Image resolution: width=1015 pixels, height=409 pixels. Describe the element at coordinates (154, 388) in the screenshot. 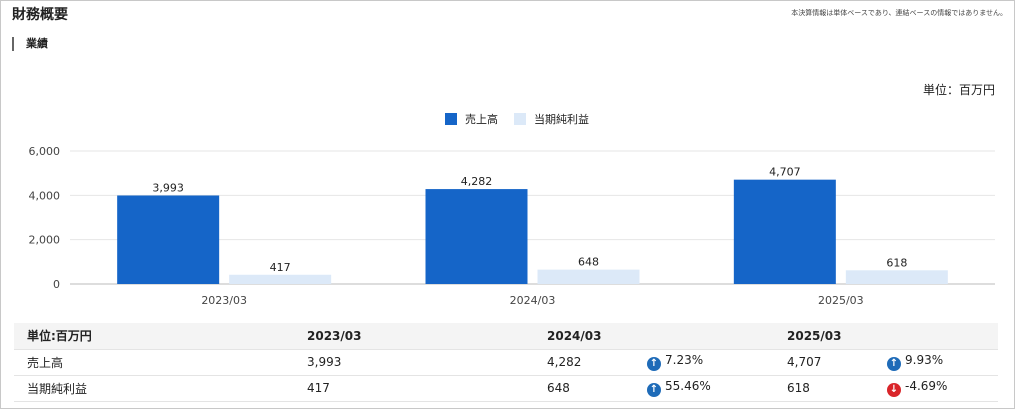

I see `row-label: 当期純利益` at that location.